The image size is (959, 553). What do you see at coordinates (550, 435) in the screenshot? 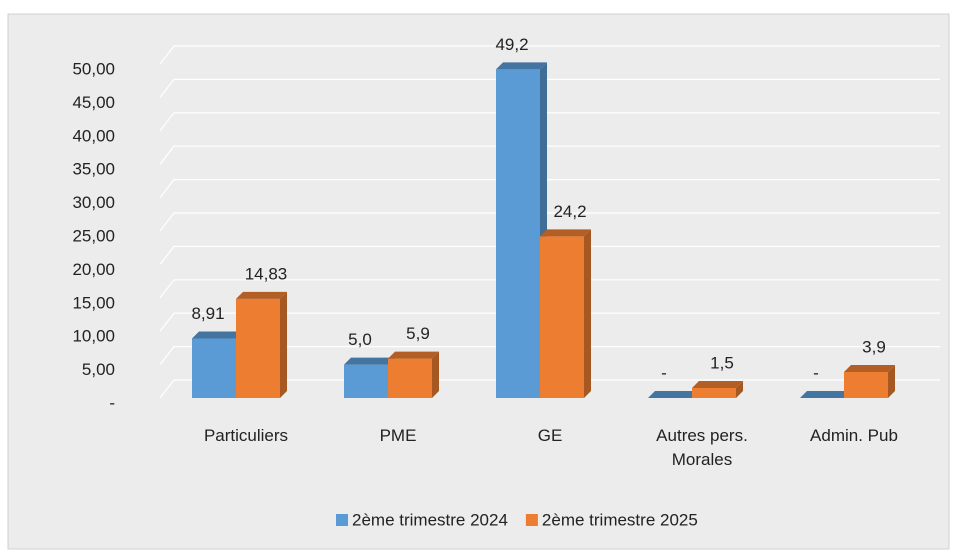
I see `x-tick-label: GE` at bounding box center [550, 435].